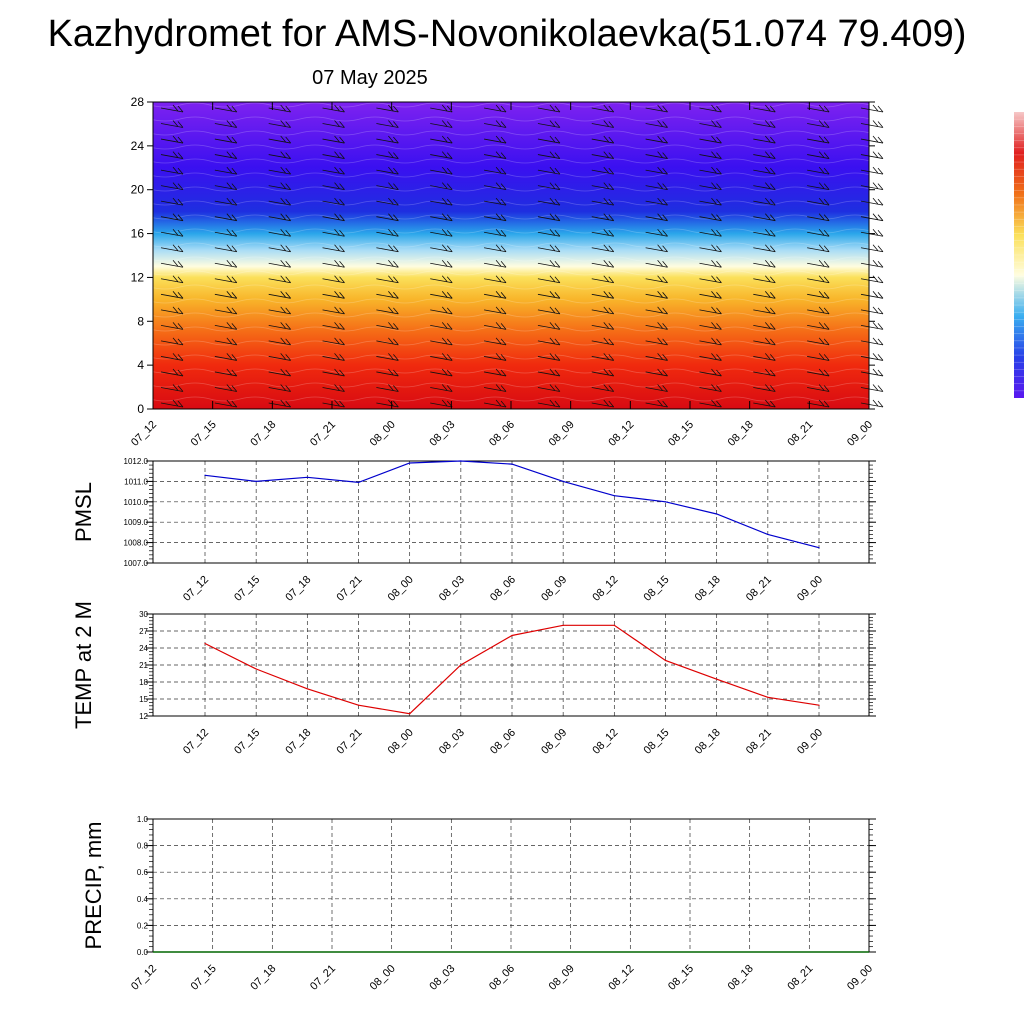  I want to click on y-tick-label: 0.0, so click(143, 952).